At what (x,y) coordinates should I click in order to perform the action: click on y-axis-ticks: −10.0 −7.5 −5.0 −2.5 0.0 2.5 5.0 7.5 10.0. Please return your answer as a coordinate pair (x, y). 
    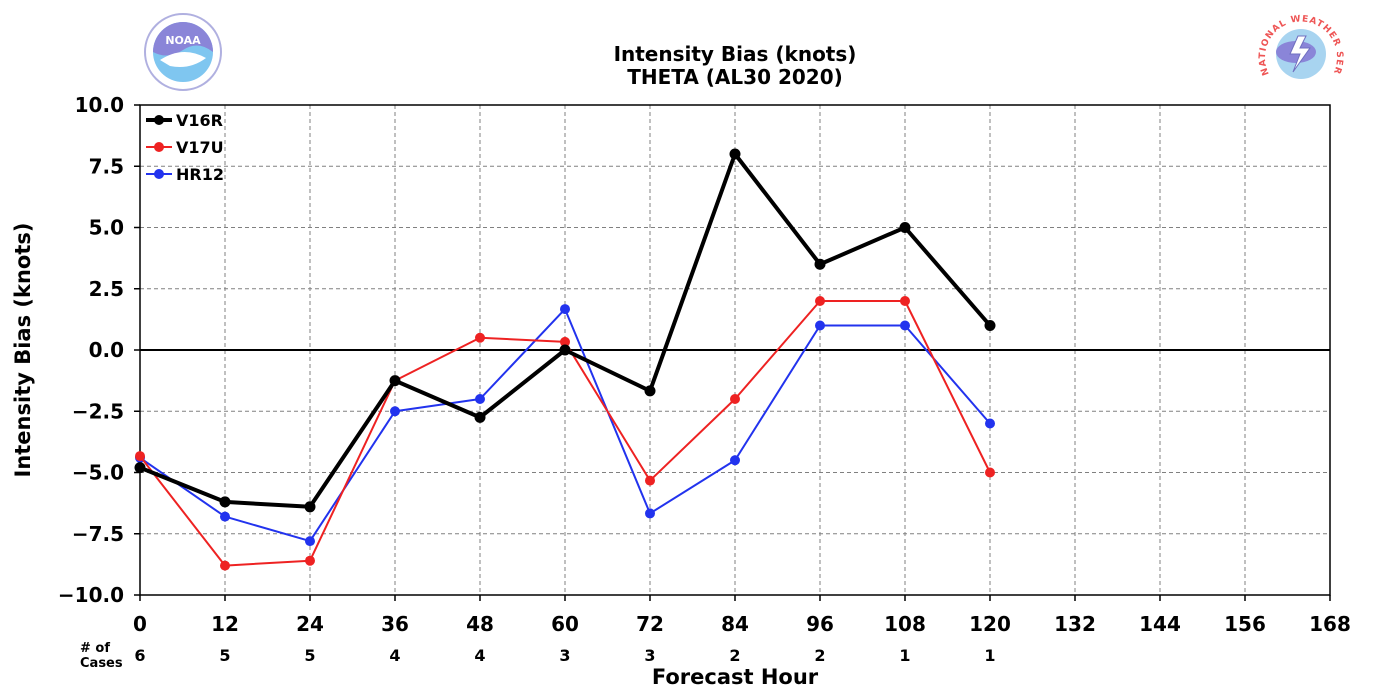
    Looking at the image, I should click on (99, 350).